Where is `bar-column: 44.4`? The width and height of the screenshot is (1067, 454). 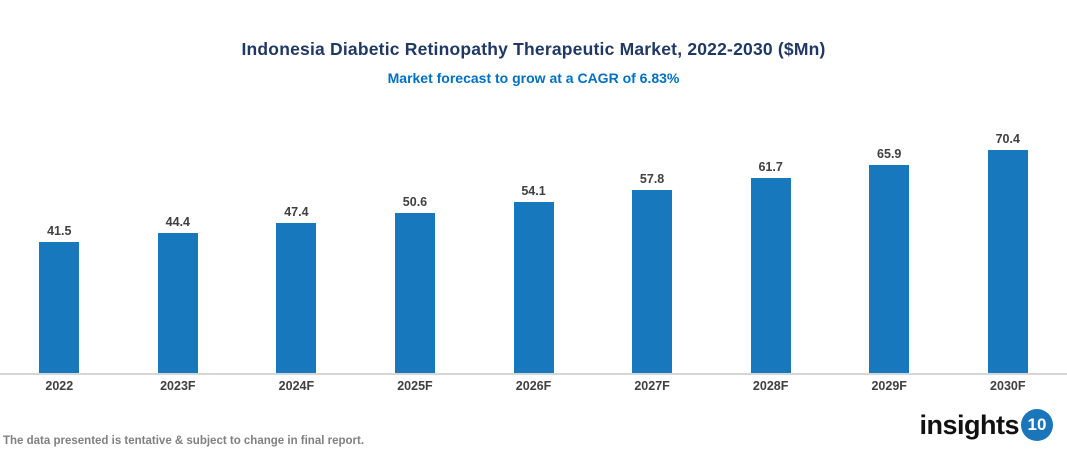
bar-column: 44.4 is located at coordinates (178, 246).